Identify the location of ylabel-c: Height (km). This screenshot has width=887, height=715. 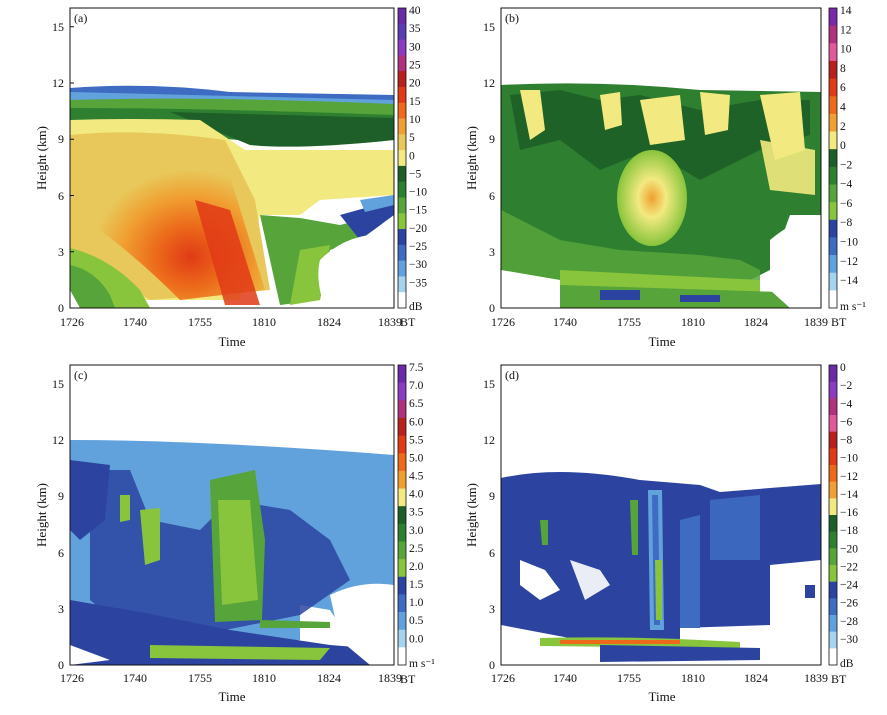
(41, 515).